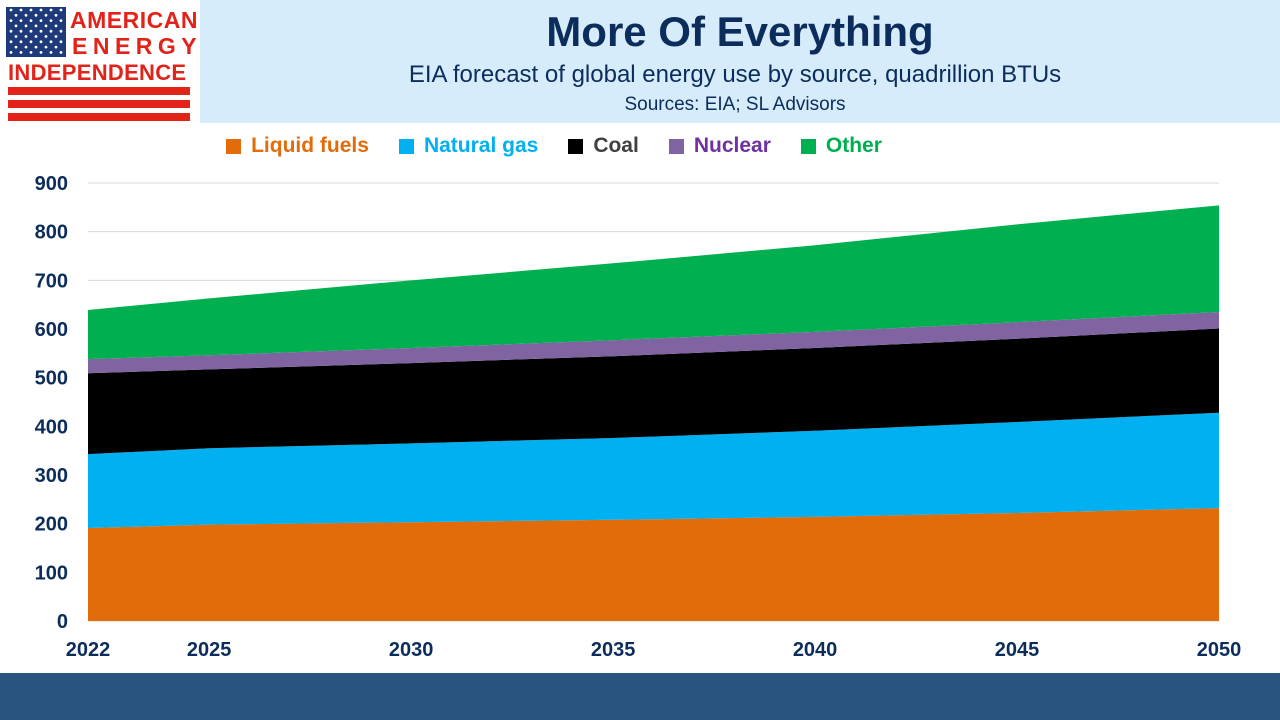  Describe the element at coordinates (88, 650) in the screenshot. I see `x-tick-label: 2022` at that location.